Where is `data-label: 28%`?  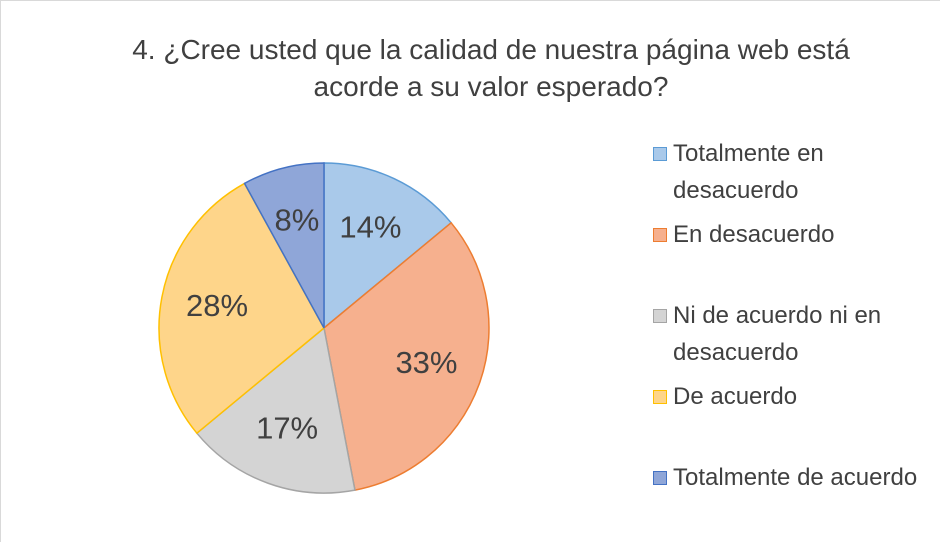 data-label: 28% is located at coordinates (217, 305).